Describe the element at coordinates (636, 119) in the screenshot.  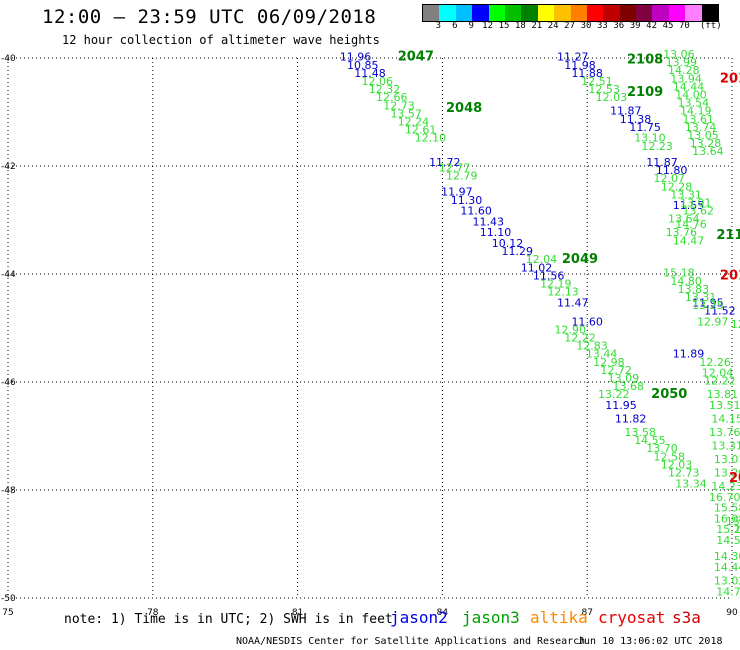
I see `wave-height-value: 11.38` at that location.